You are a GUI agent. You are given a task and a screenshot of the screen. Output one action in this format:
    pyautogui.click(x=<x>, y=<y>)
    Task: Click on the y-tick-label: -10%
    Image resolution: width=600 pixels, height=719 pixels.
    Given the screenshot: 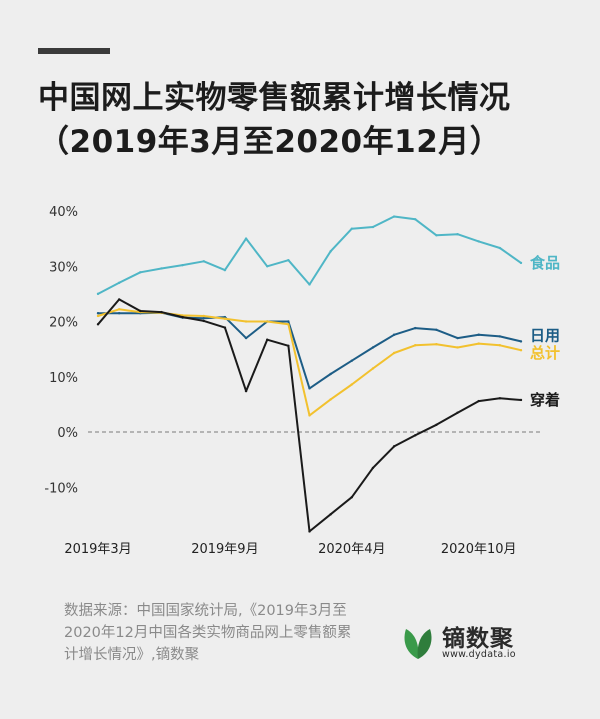 What is the action you would take?
    pyautogui.click(x=61, y=488)
    